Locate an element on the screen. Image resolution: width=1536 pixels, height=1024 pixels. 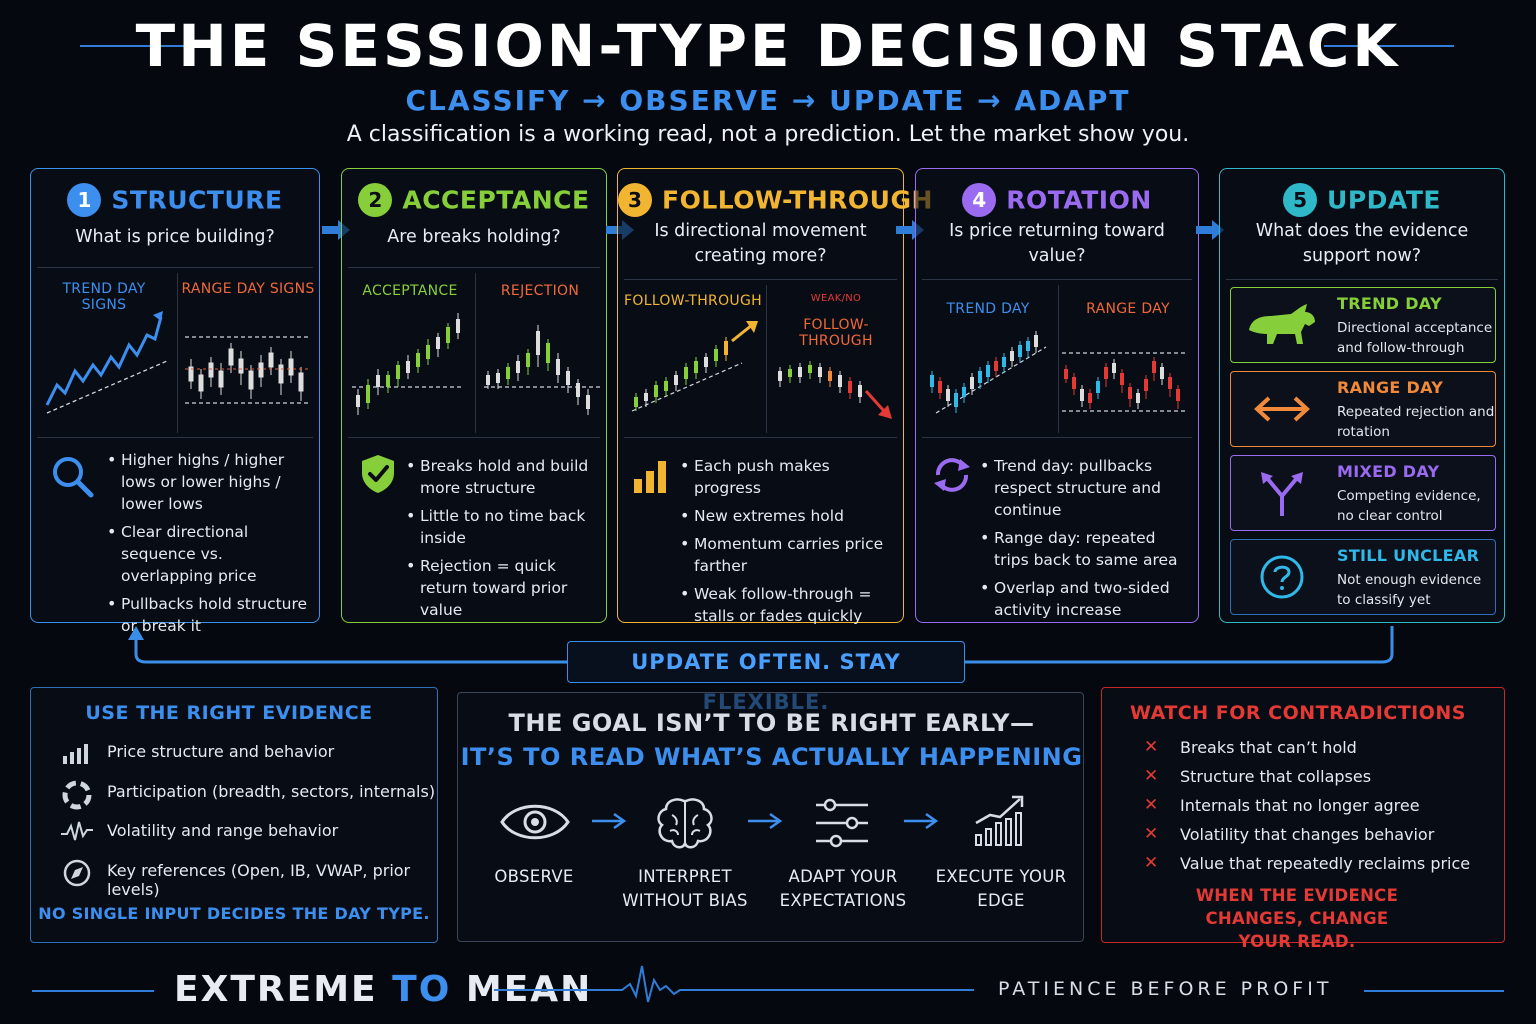
trend-day-signs-label: TREND DAY SIGNS is located at coordinates (104, 297).